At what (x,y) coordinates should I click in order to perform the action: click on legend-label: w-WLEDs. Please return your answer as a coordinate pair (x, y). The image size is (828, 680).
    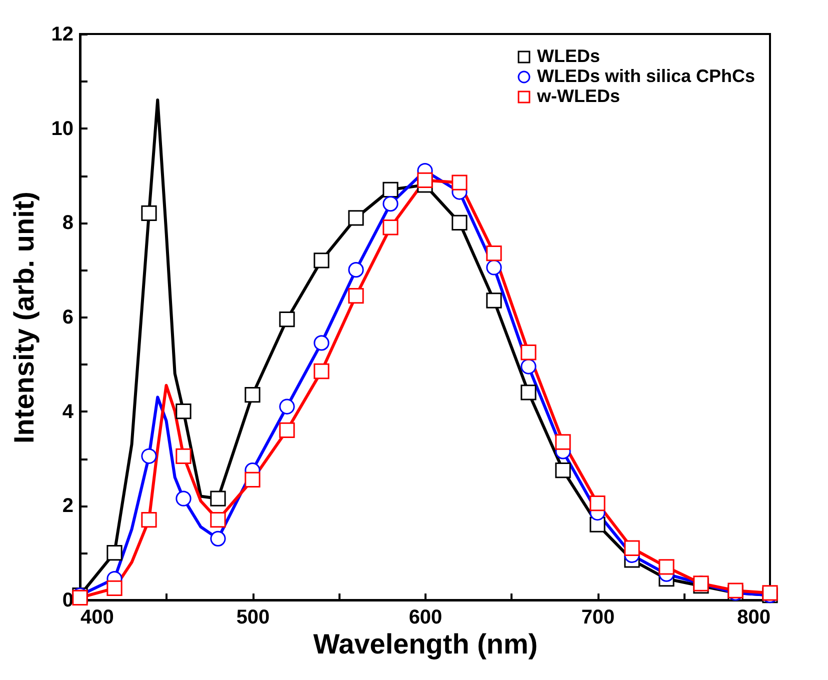
    Looking at the image, I should click on (578, 96).